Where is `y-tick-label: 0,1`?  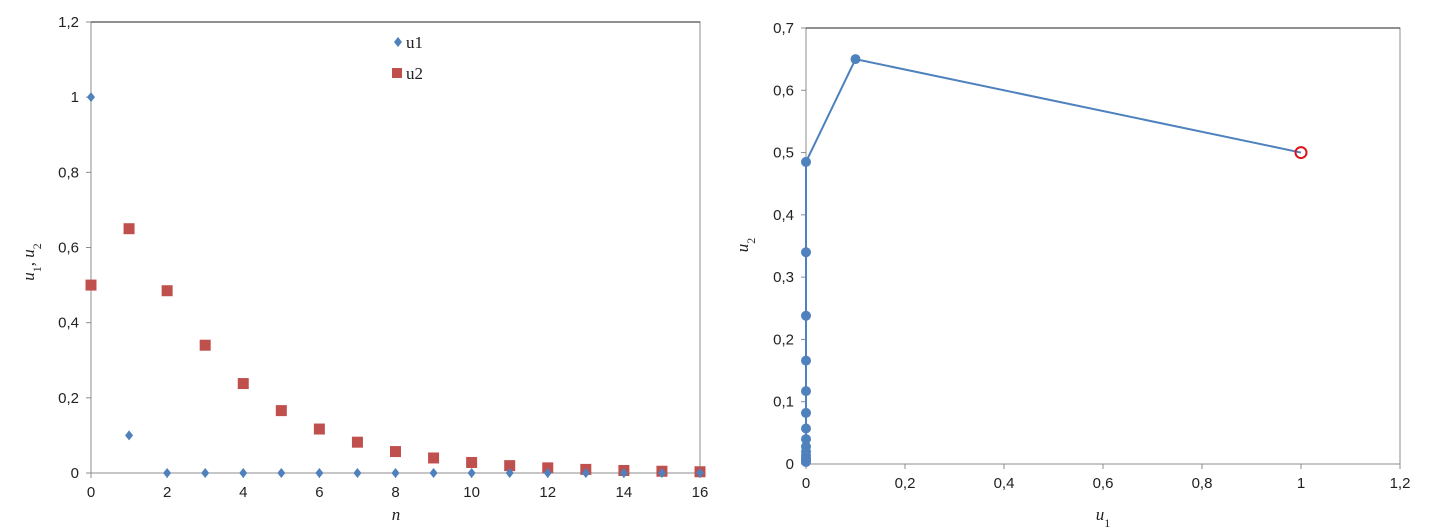 y-tick-label: 0,1 is located at coordinates (783, 402).